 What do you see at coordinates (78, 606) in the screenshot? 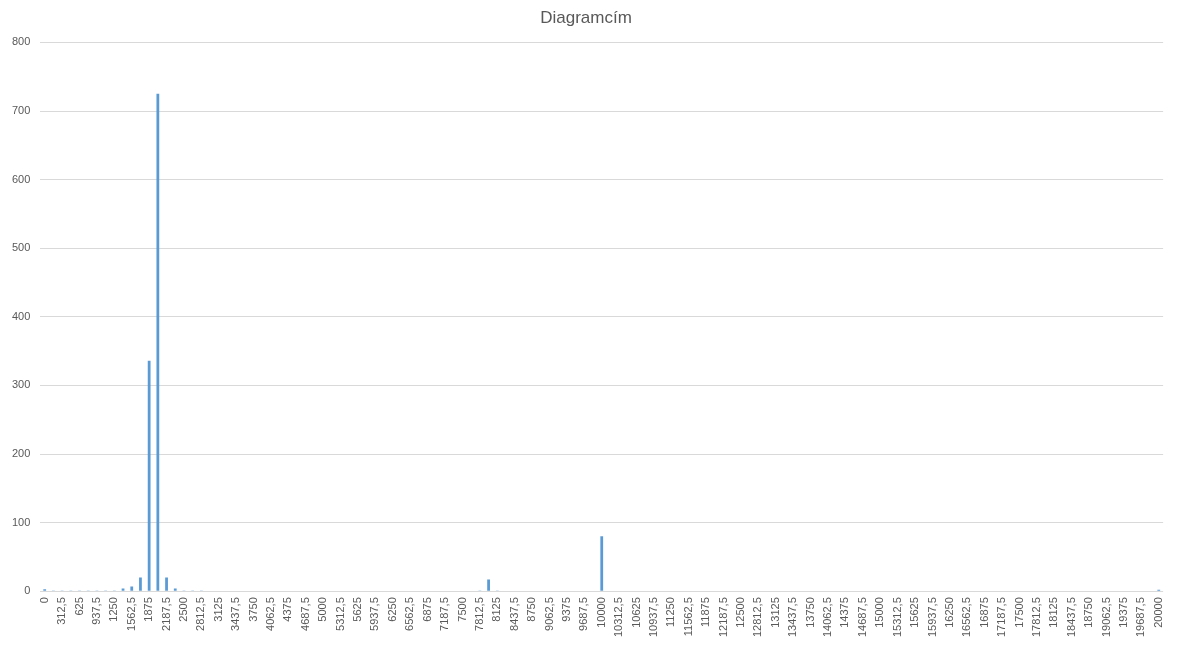
I see `x-tick-label: 625` at bounding box center [78, 606].